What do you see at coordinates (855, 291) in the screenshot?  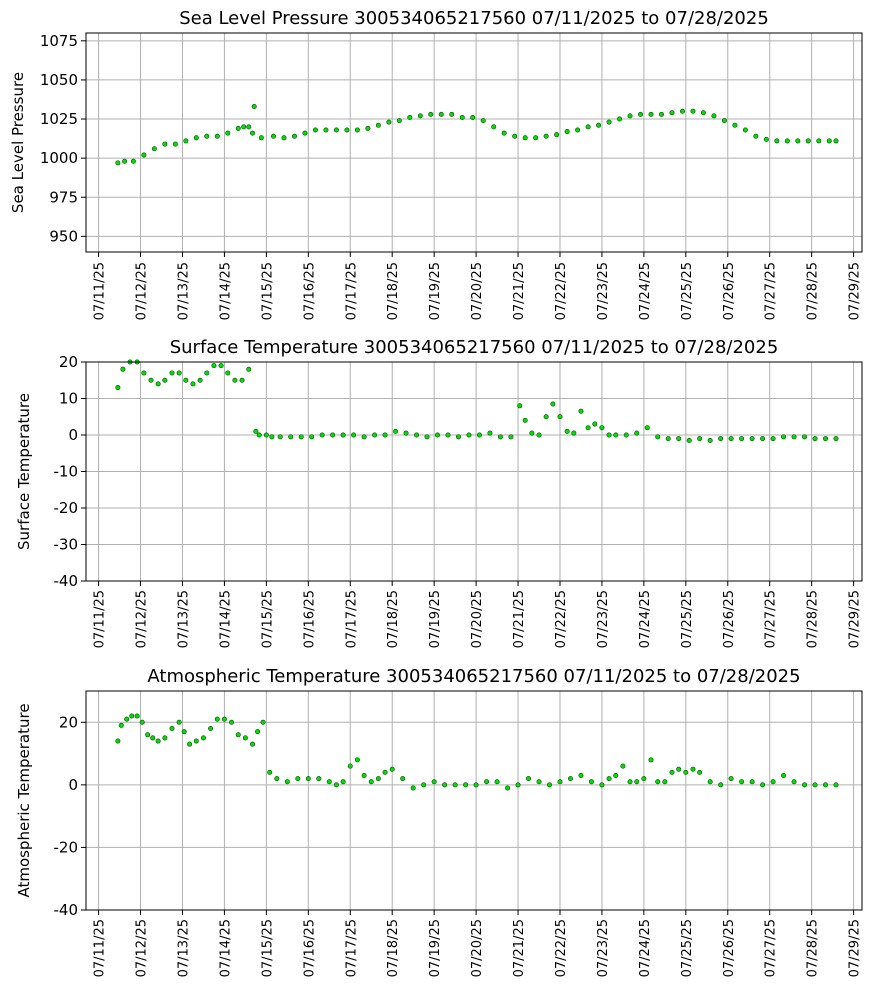 I see `x-tick-label: 07/29/25` at bounding box center [855, 291].